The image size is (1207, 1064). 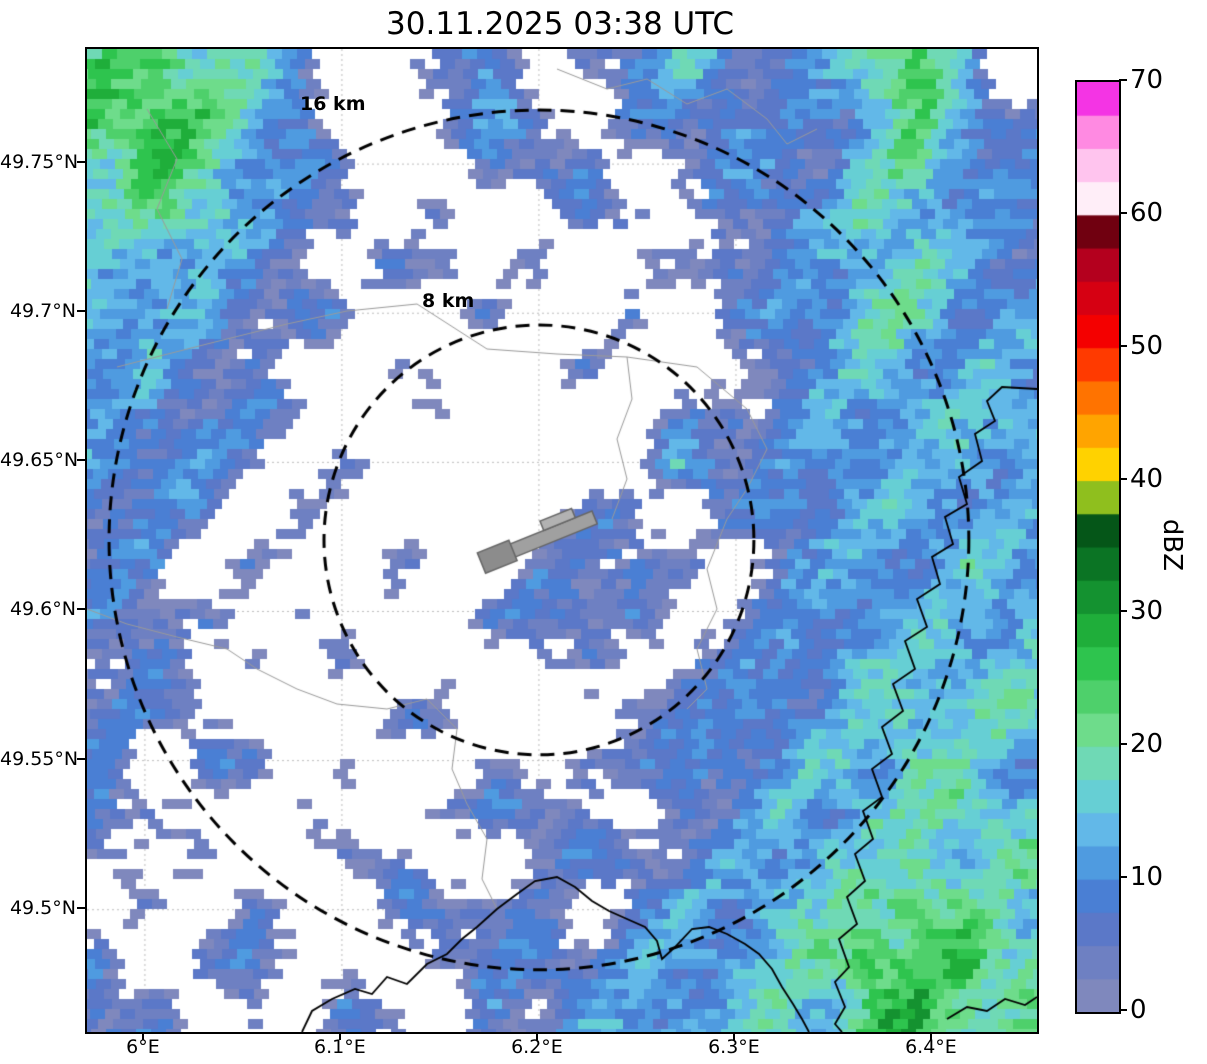 I want to click on figure-title: 30.11.2025 03:38 UTC, so click(x=560, y=24).